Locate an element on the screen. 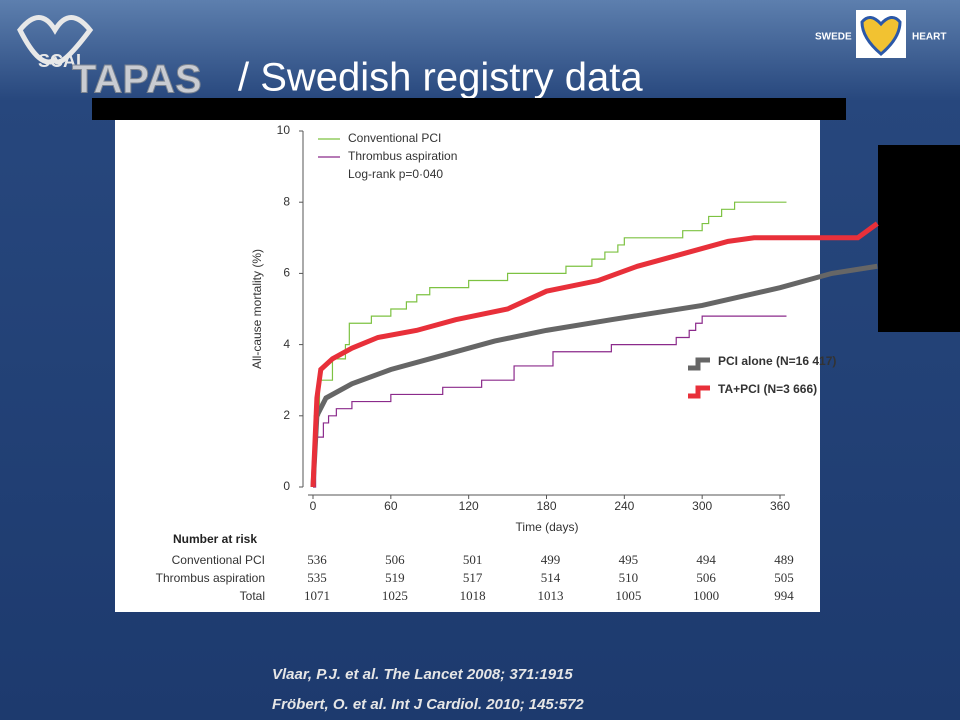 This screenshot has width=960, height=720. risk-value: 535 is located at coordinates (317, 577).